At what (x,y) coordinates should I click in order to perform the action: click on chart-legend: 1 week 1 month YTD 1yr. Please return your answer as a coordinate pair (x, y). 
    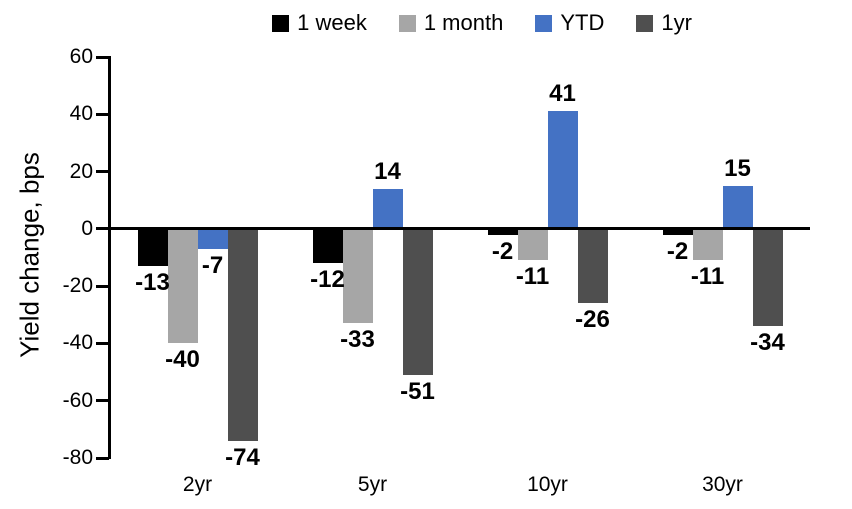
    Looking at the image, I should click on (454, 23).